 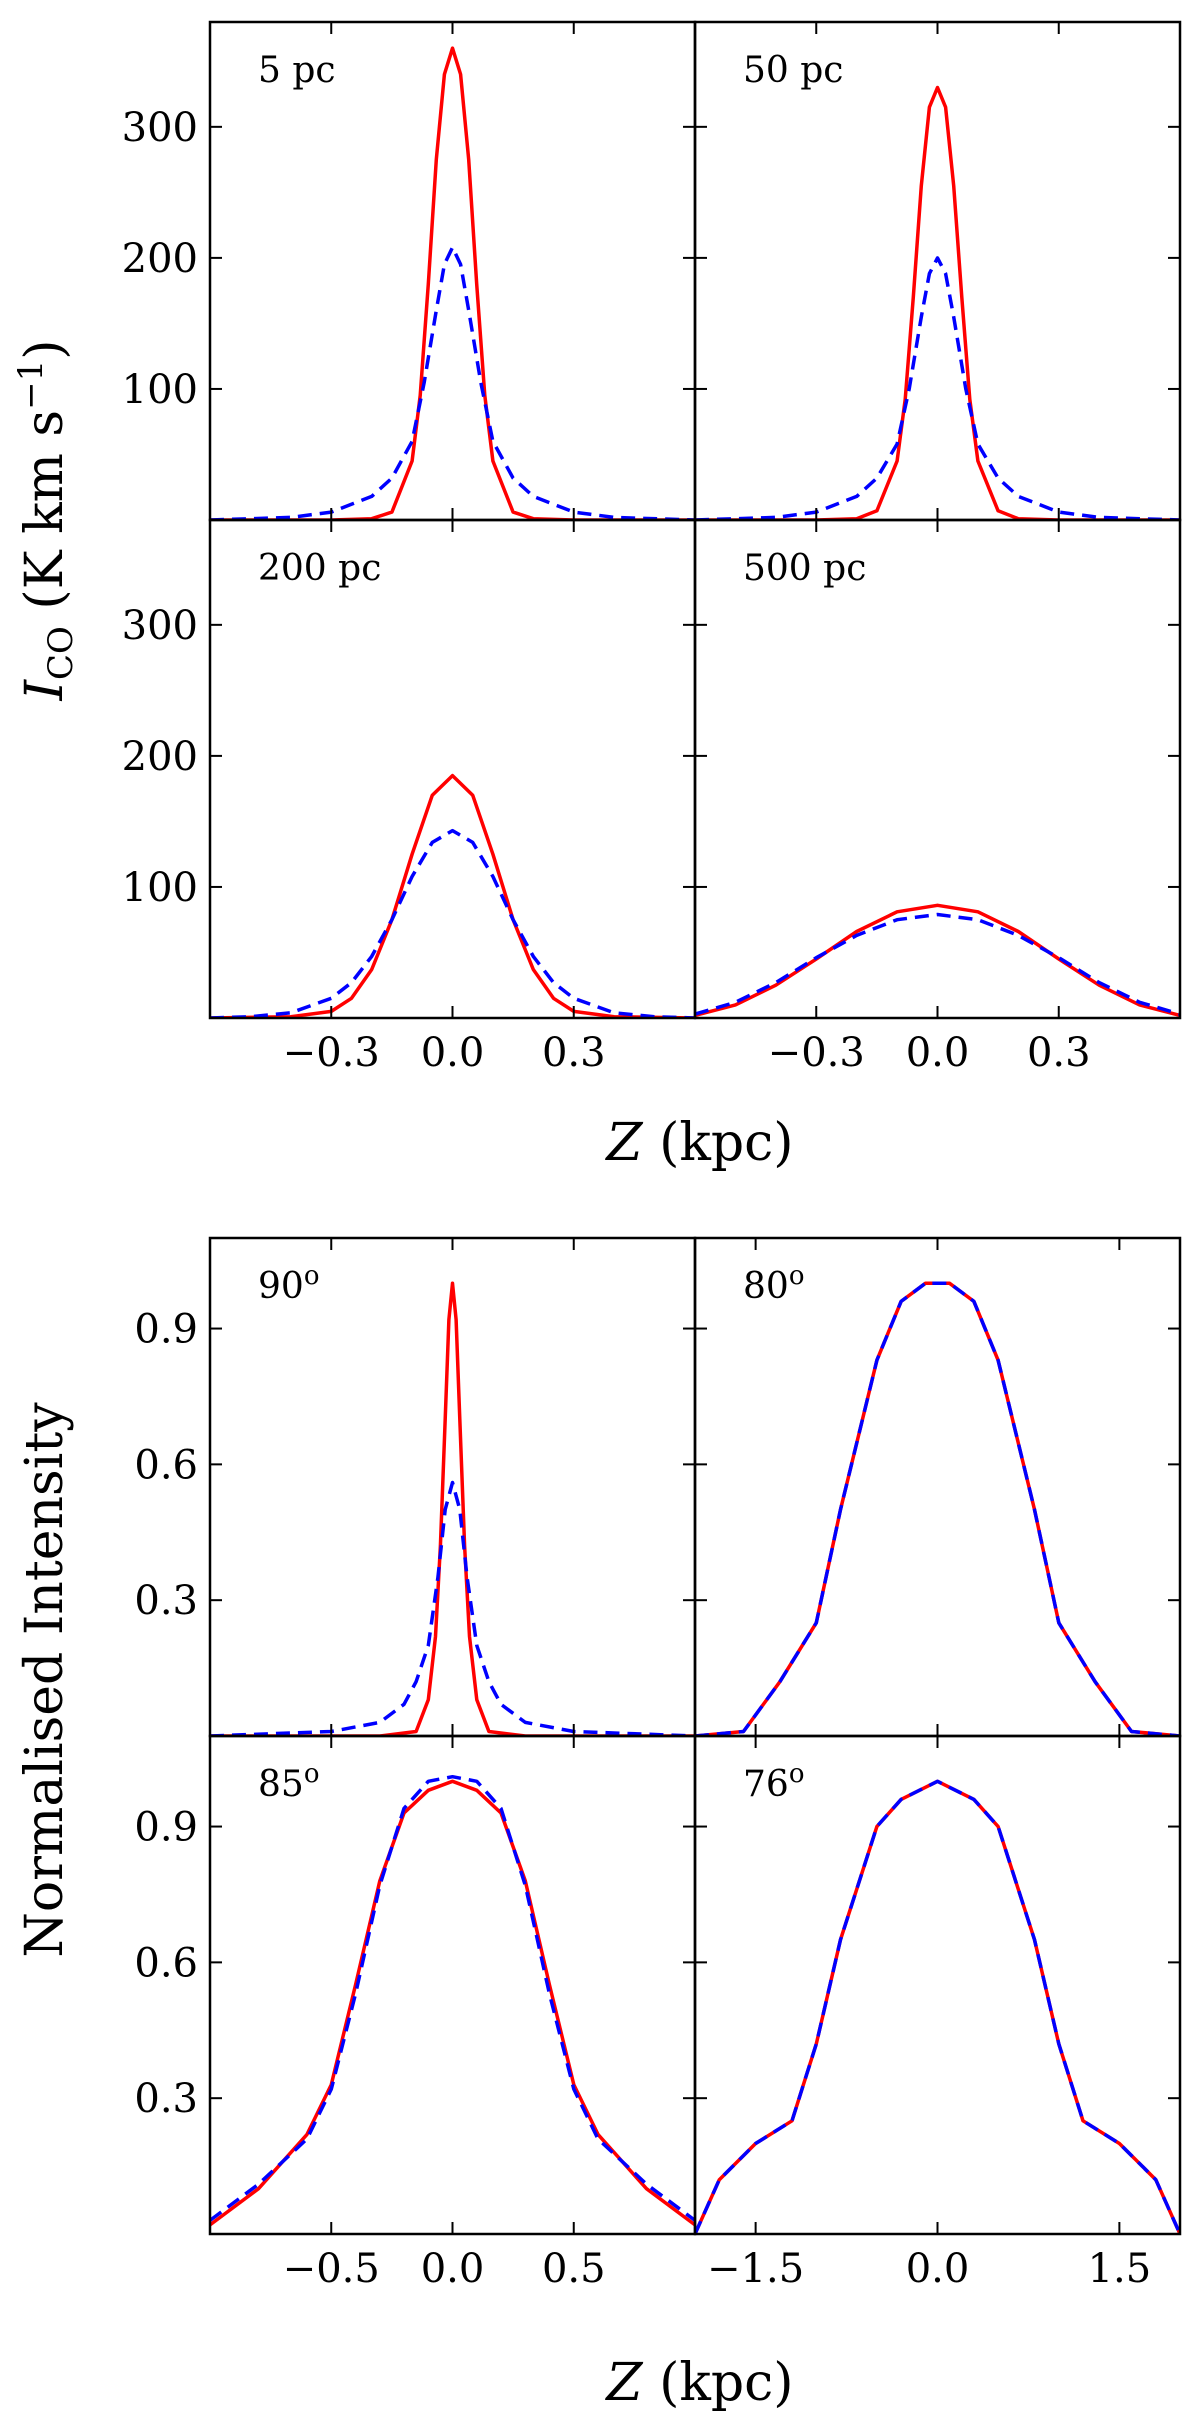 What do you see at coordinates (766, 1286) in the screenshot?
I see `panel-label-text: 80` at bounding box center [766, 1286].